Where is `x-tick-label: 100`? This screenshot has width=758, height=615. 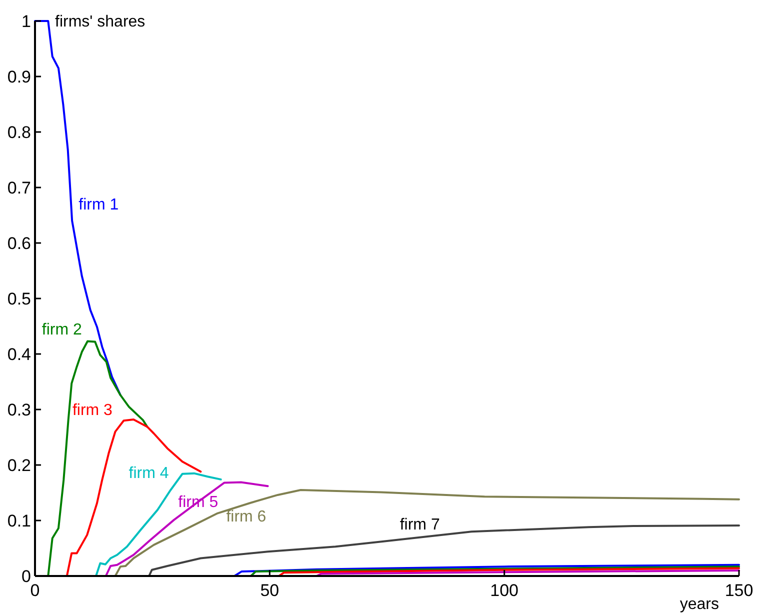
x-tick-label: 100 is located at coordinates (504, 590).